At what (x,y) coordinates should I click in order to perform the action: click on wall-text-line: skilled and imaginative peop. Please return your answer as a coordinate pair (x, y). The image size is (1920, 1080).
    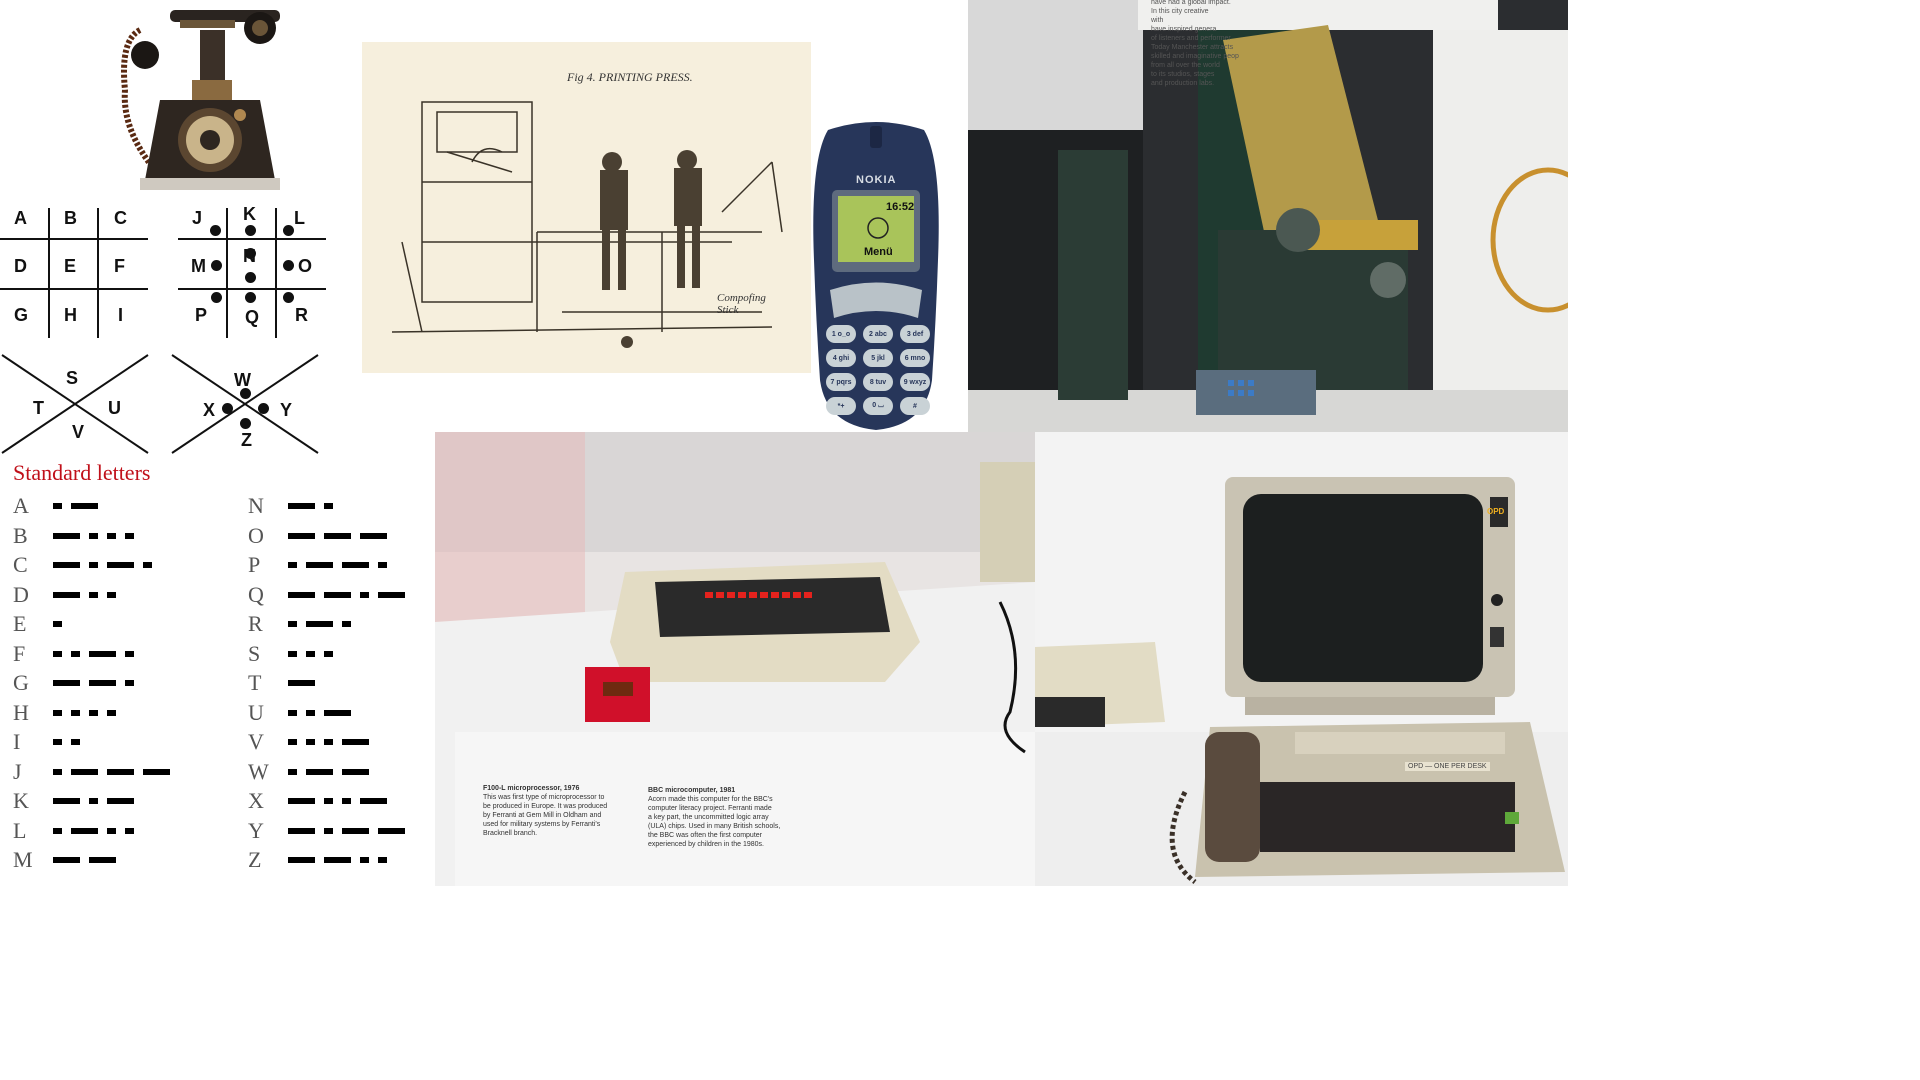
    Looking at the image, I should click on (1195, 56).